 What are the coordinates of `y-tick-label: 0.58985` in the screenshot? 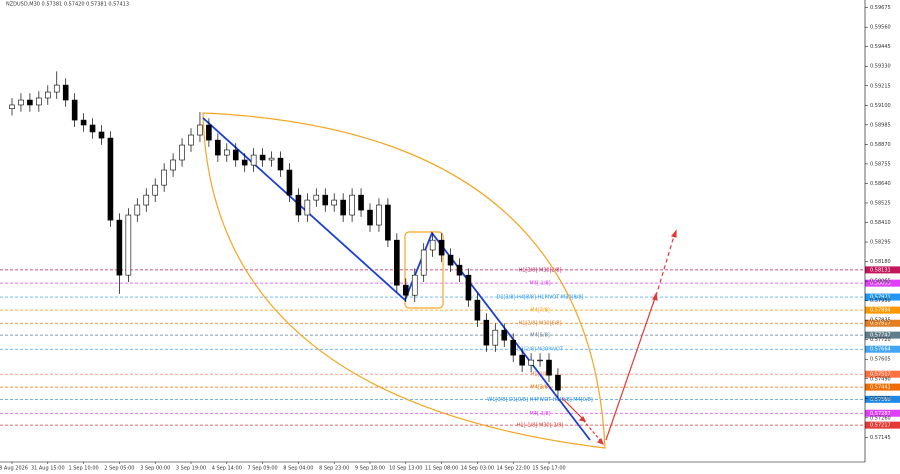 It's located at (880, 125).